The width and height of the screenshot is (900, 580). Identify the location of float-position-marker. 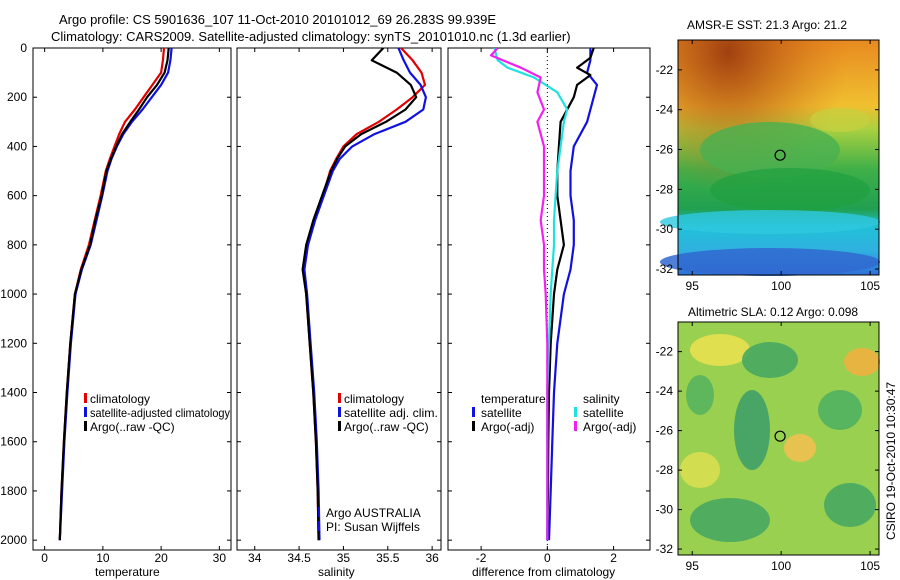
(780, 155).